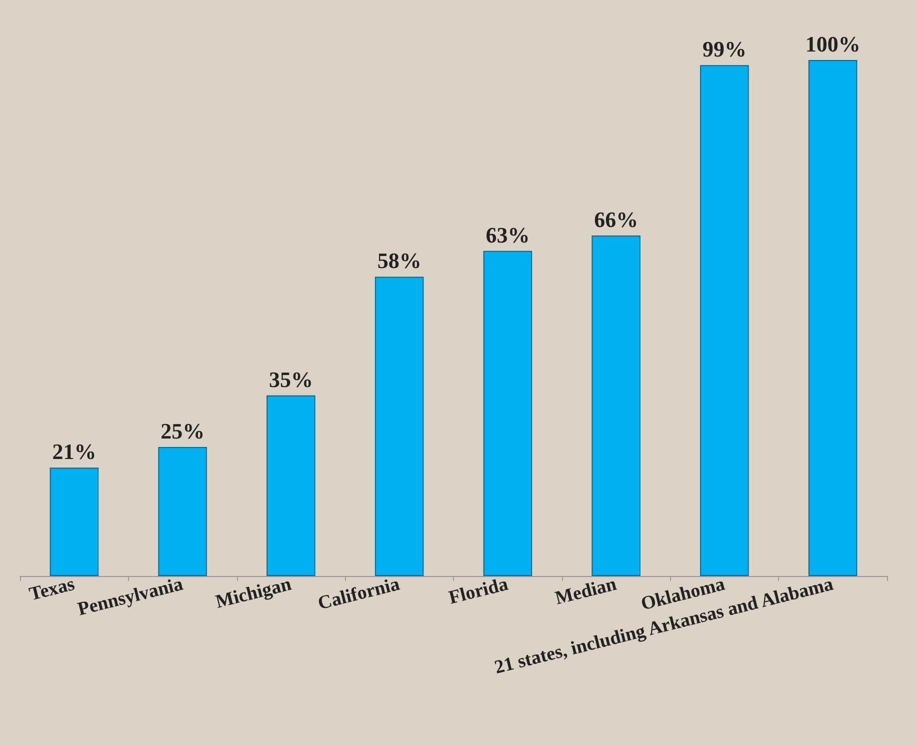 The height and width of the screenshot is (746, 917). What do you see at coordinates (399, 261) in the screenshot?
I see `data-label: 58%` at bounding box center [399, 261].